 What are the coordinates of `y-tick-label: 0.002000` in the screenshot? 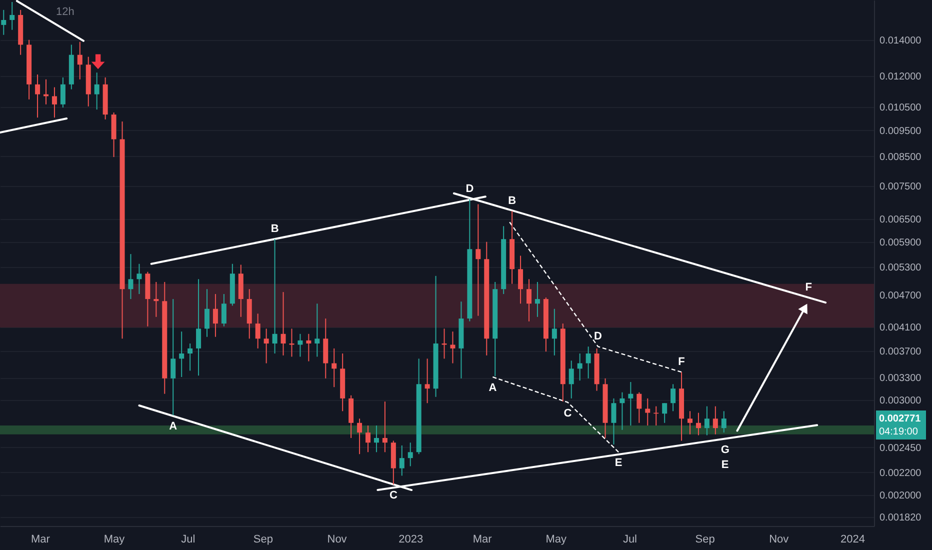 It's located at (901, 496).